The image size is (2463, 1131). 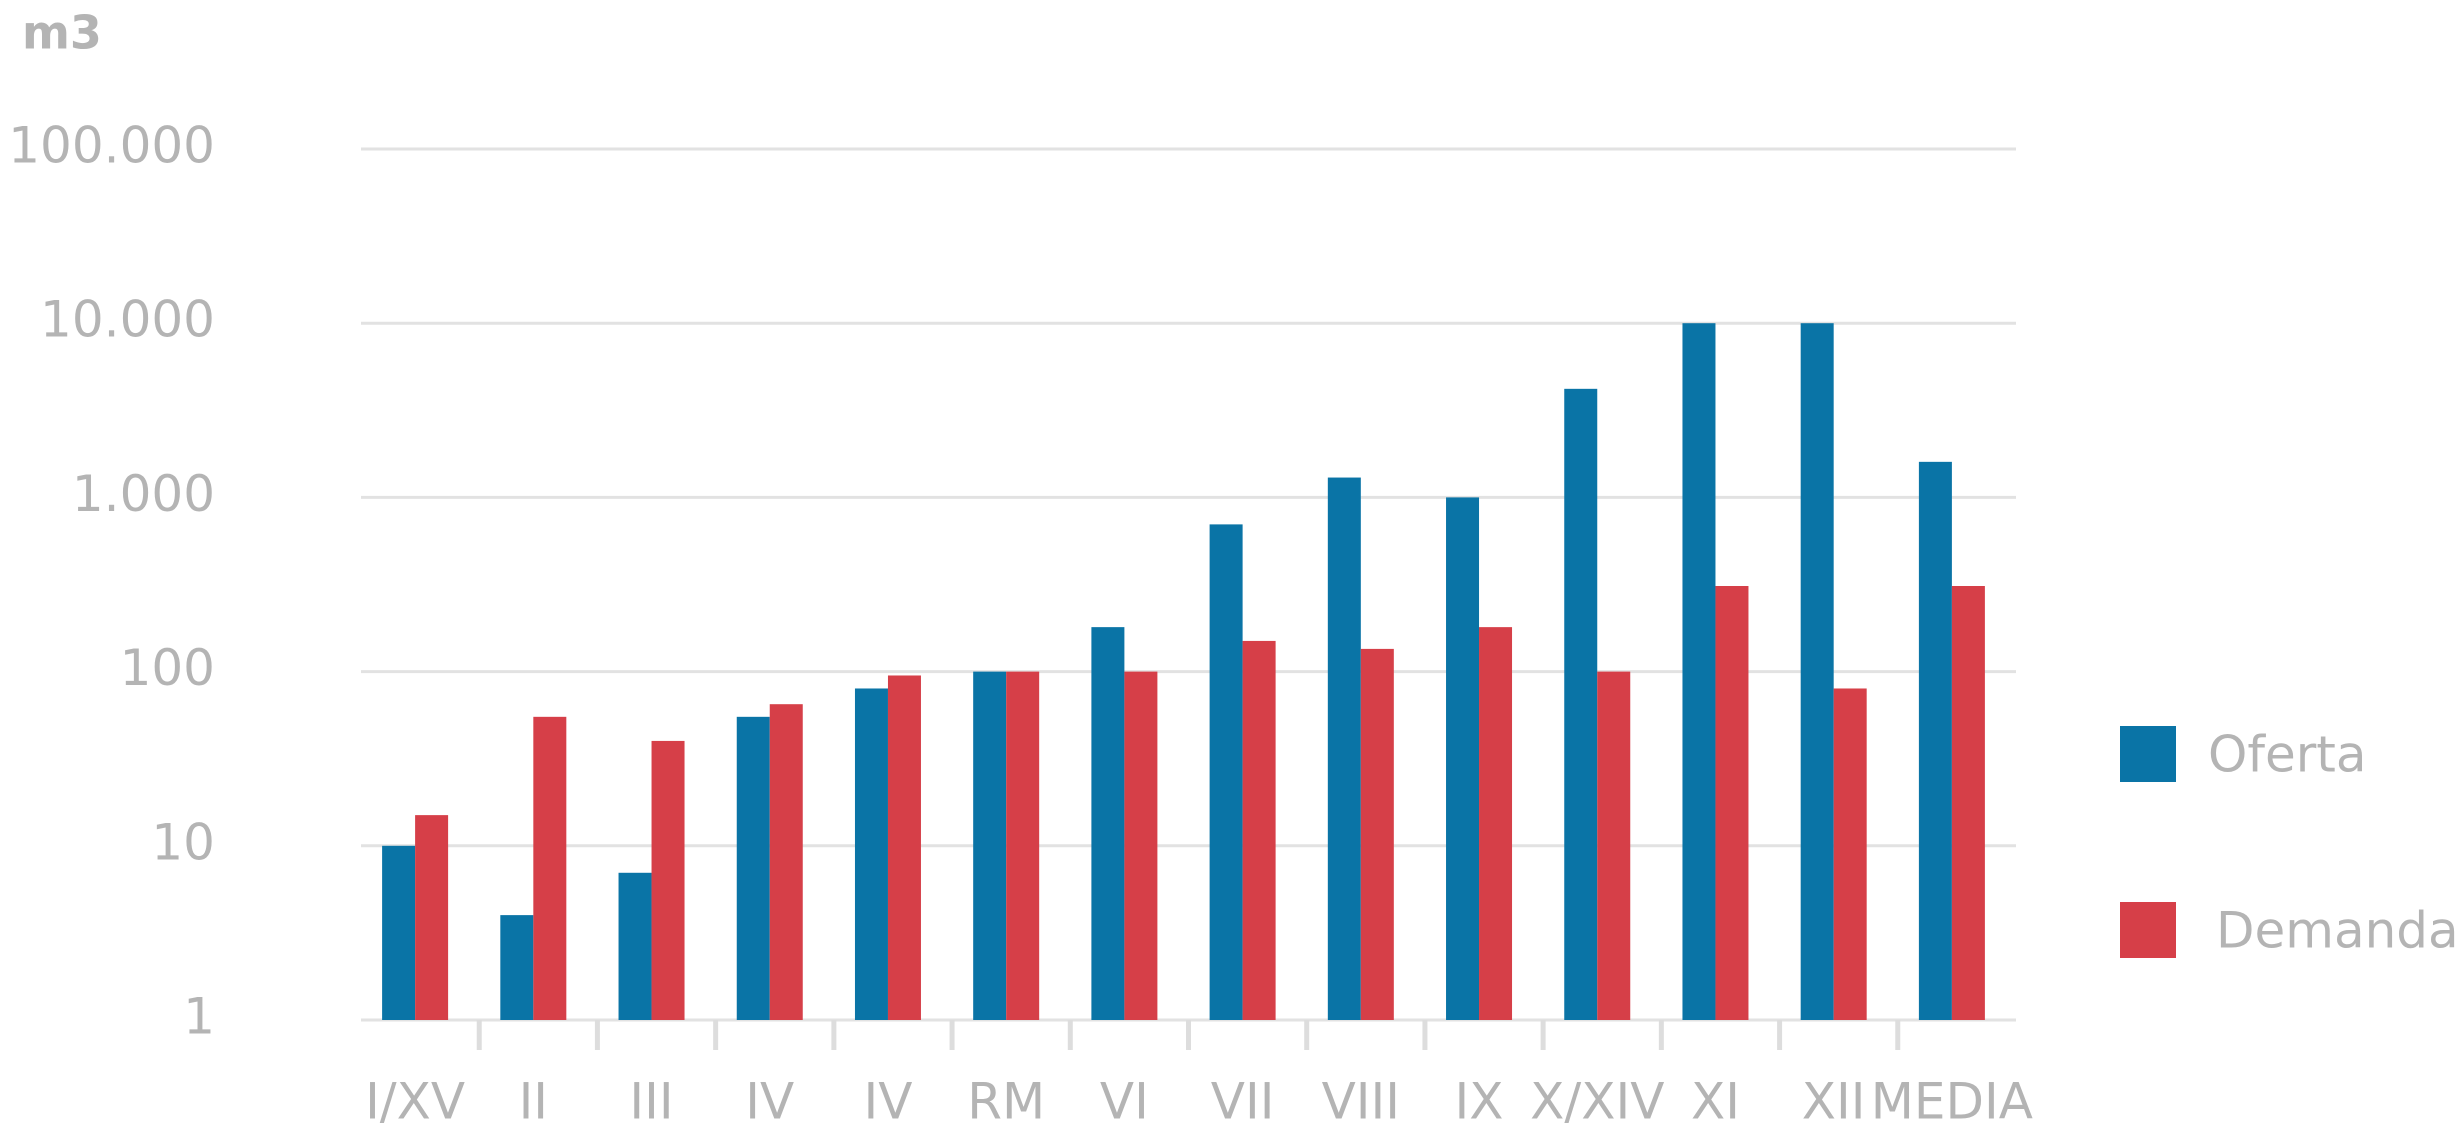 I want to click on x-tick-label: XI, so click(x=1715, y=1102).